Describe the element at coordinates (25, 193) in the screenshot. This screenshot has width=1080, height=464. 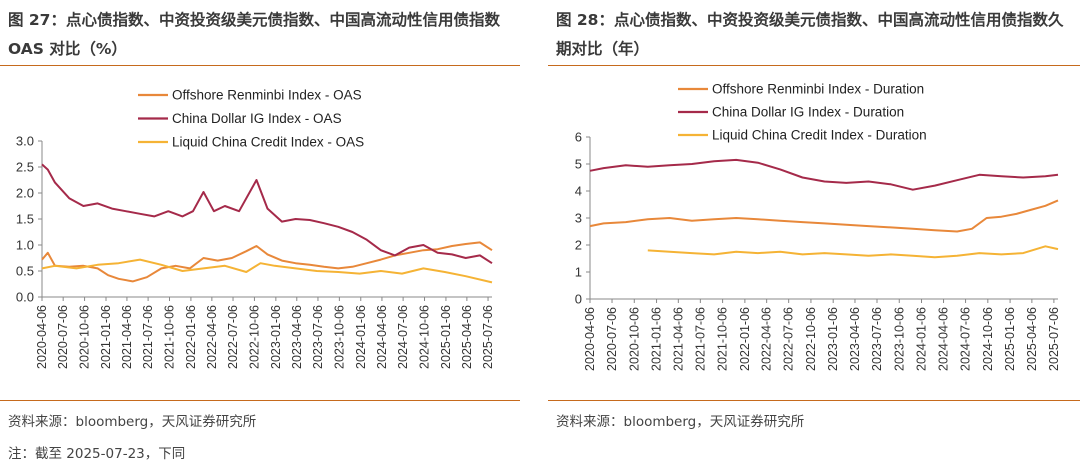
I see `y-tick-label: 2.0` at that location.